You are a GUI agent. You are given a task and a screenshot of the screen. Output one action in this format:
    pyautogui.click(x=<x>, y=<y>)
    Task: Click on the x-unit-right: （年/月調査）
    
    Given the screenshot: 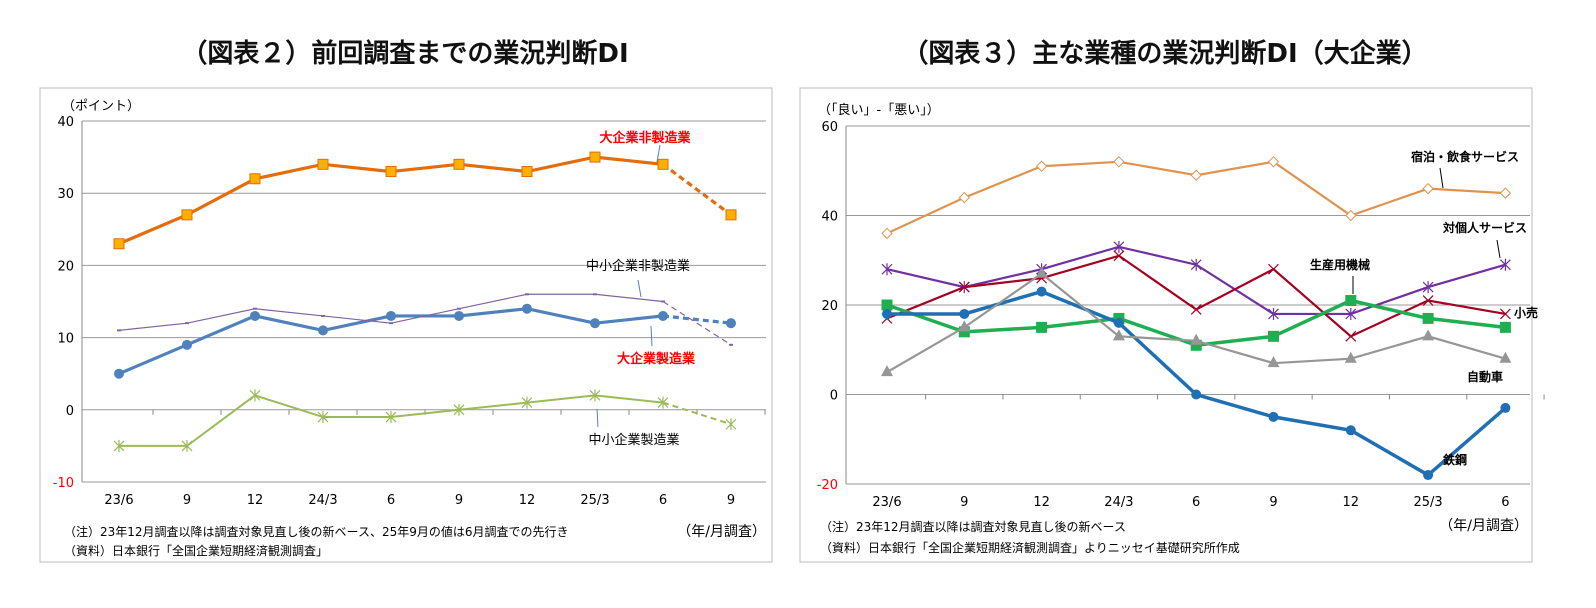 What is the action you would take?
    pyautogui.click(x=1483, y=526)
    